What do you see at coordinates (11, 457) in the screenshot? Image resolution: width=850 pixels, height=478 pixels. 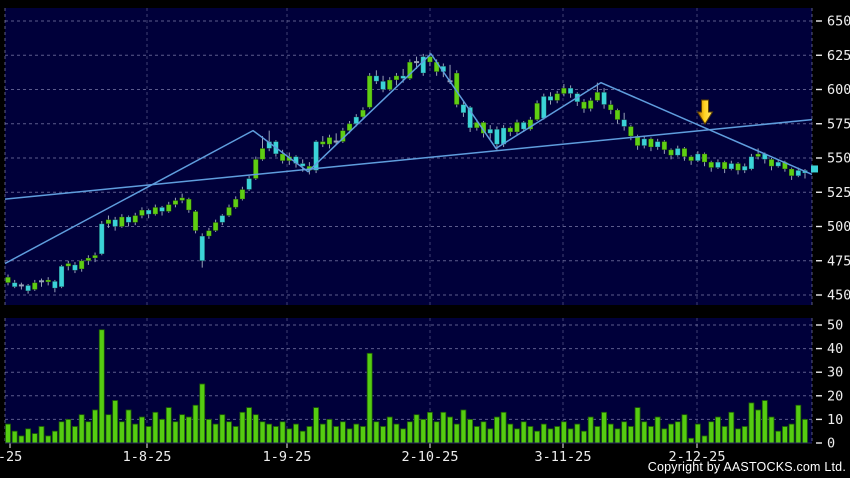 I see `x-axis-label: -25` at bounding box center [11, 457].